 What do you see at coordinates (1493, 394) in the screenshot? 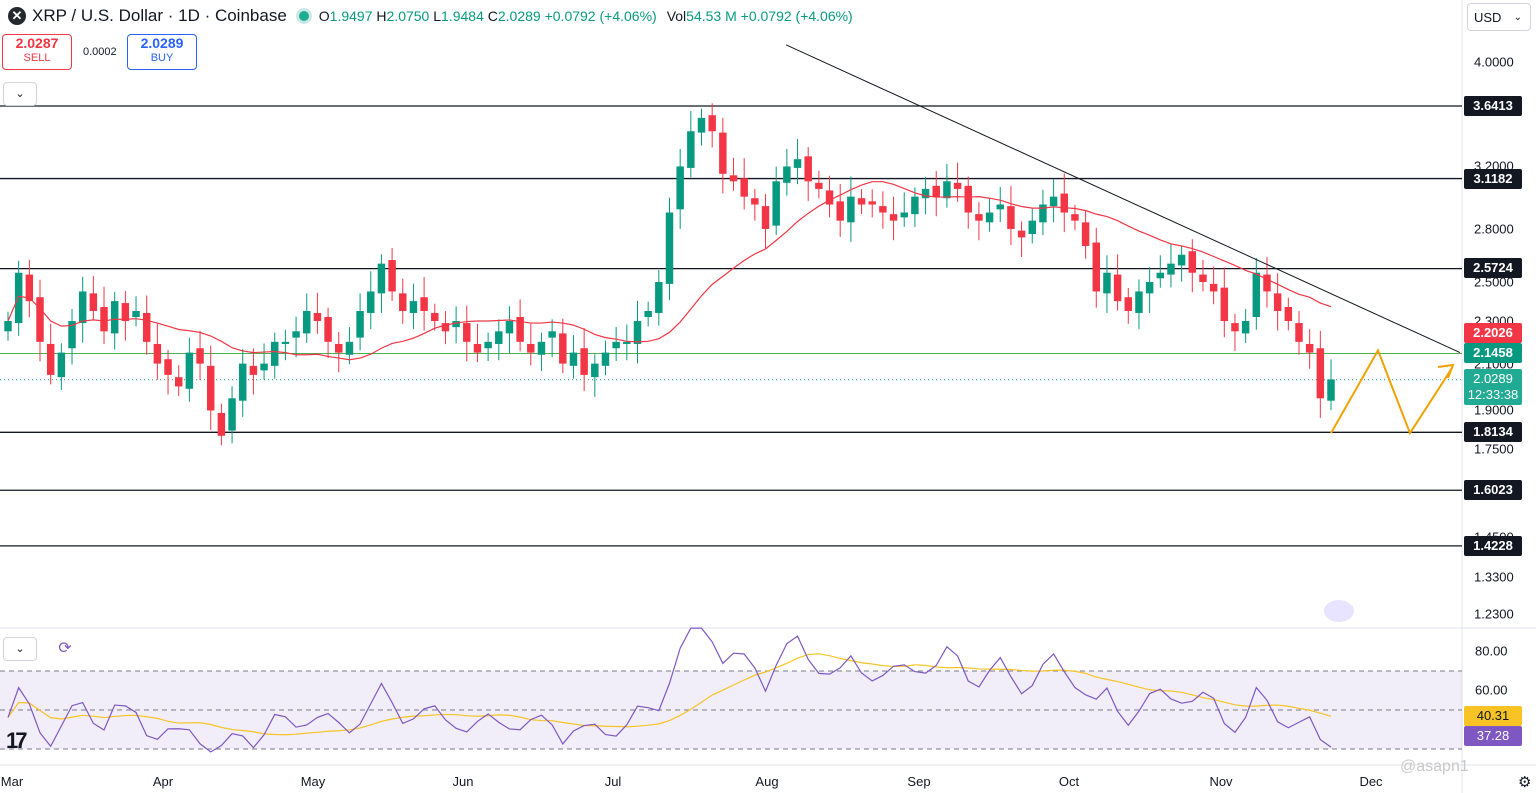
I see `bar-countdown: 12:33:38` at bounding box center [1493, 394].